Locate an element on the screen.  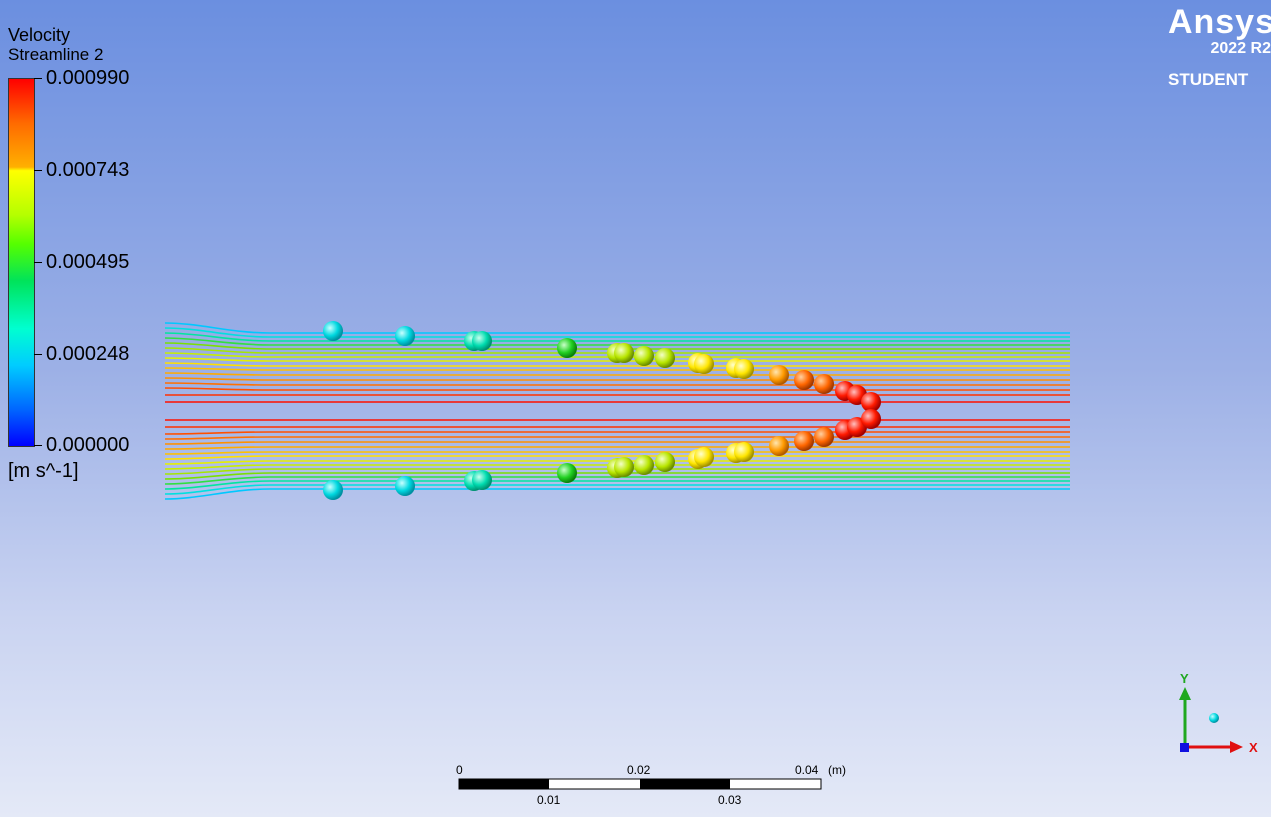
scale-label: 0.02 is located at coordinates (639, 770).